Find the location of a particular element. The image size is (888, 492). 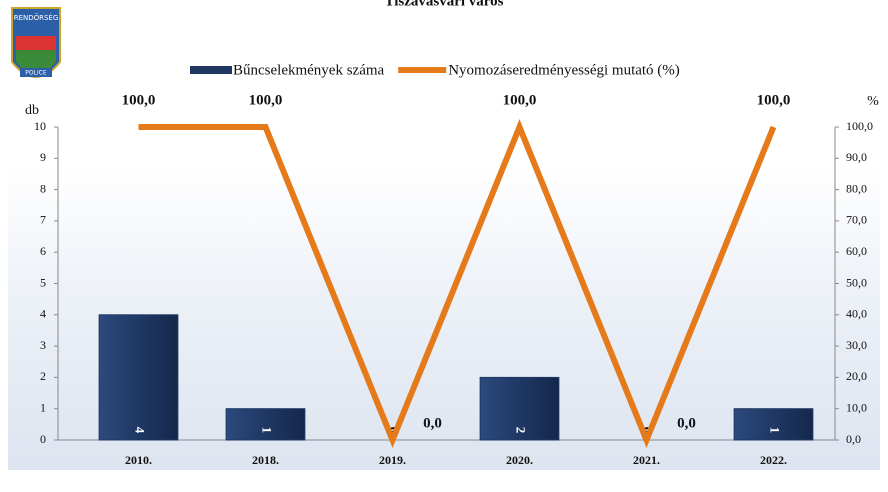

y2-tick-label: 90,0 is located at coordinates (856, 157).